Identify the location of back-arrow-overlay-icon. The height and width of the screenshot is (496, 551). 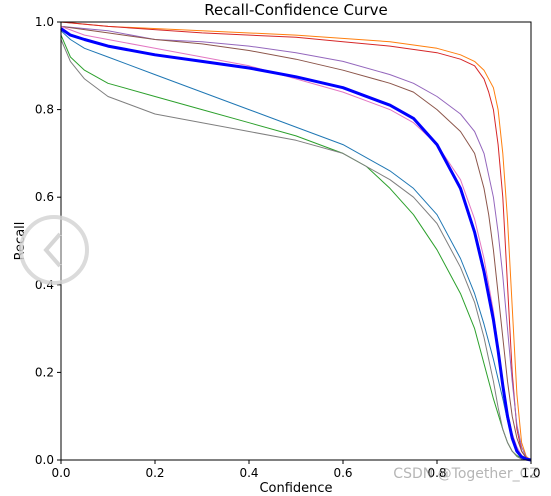
(54, 250).